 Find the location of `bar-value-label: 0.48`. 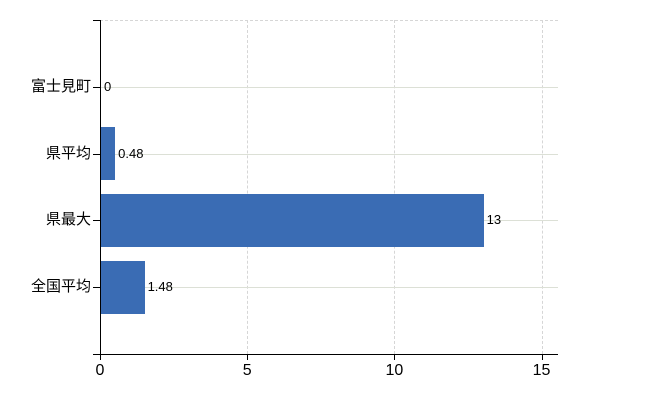

bar-value-label: 0.48 is located at coordinates (131, 153).